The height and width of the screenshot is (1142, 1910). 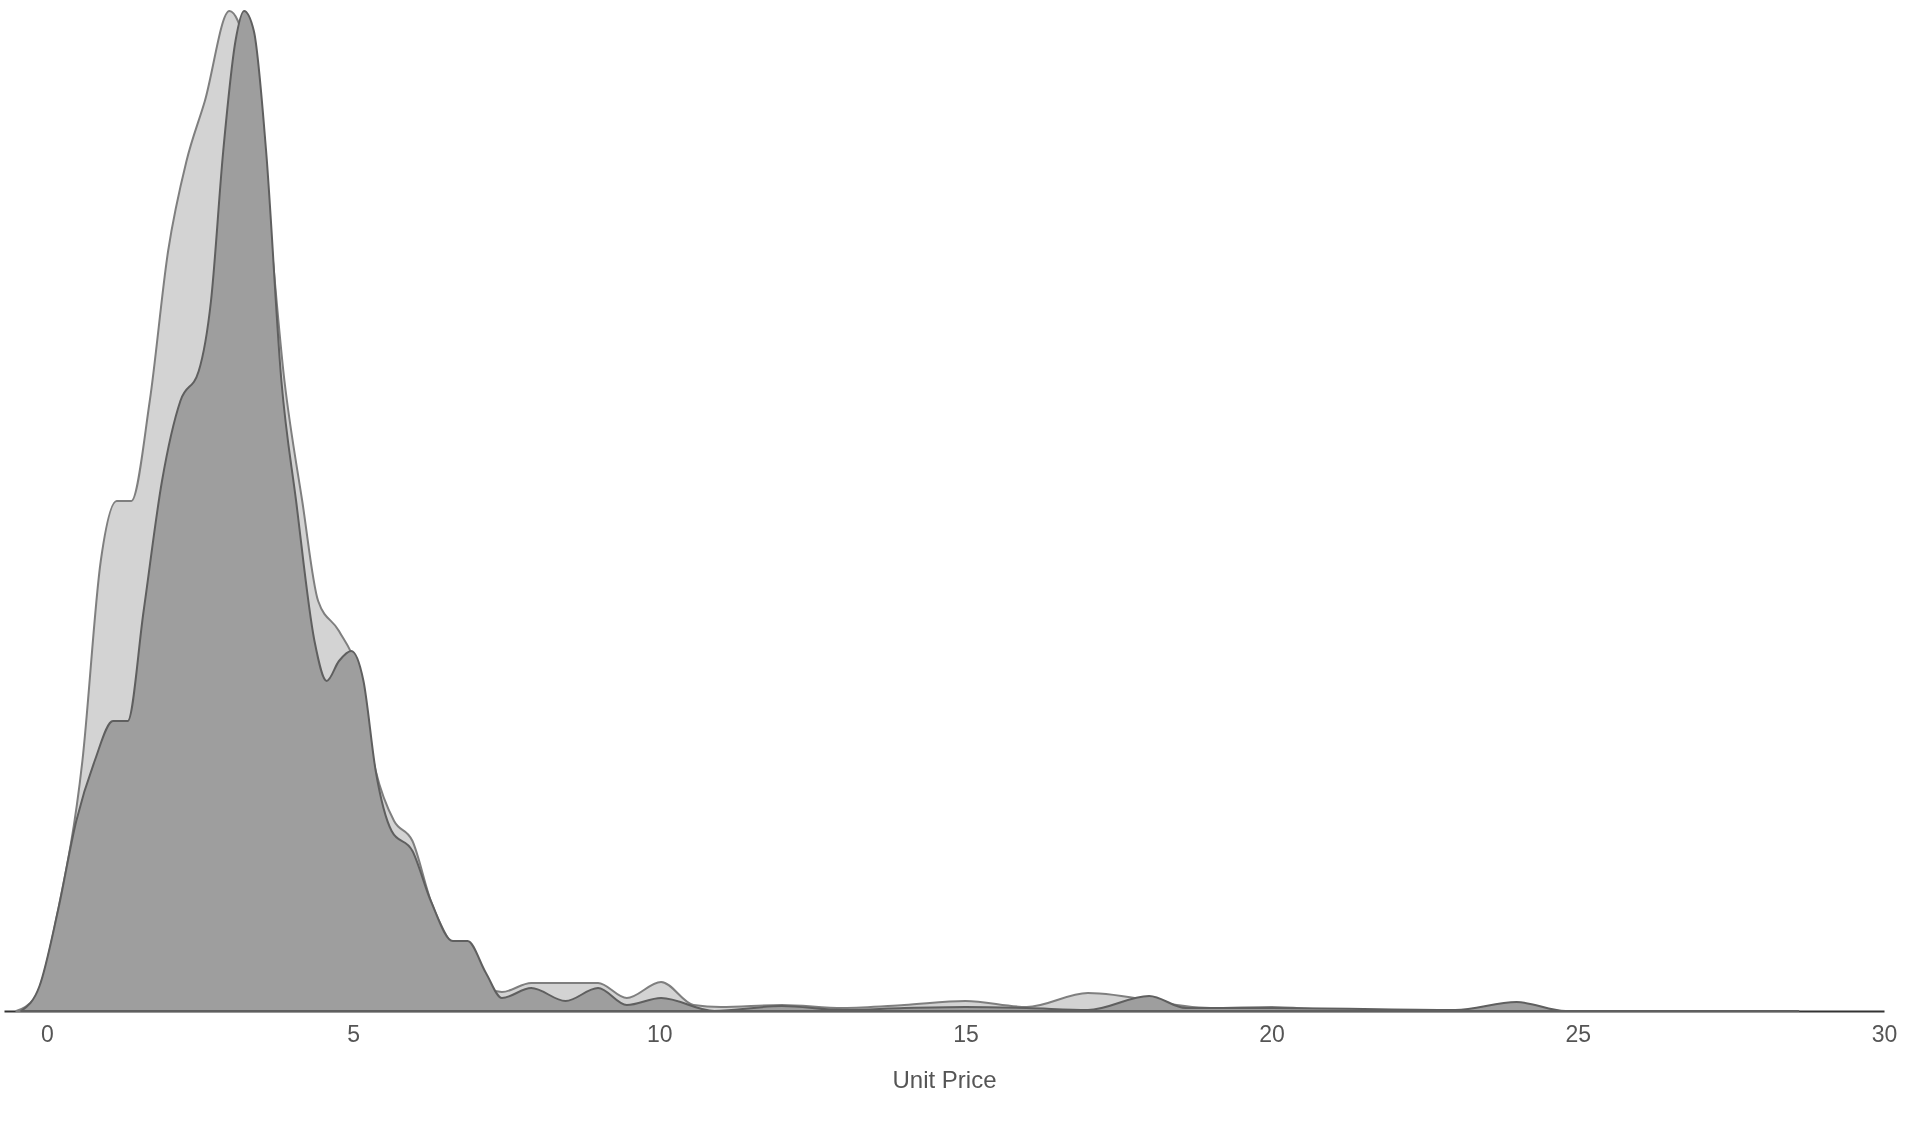 What do you see at coordinates (47, 1033) in the screenshot?
I see `x-tick-label: 0` at bounding box center [47, 1033].